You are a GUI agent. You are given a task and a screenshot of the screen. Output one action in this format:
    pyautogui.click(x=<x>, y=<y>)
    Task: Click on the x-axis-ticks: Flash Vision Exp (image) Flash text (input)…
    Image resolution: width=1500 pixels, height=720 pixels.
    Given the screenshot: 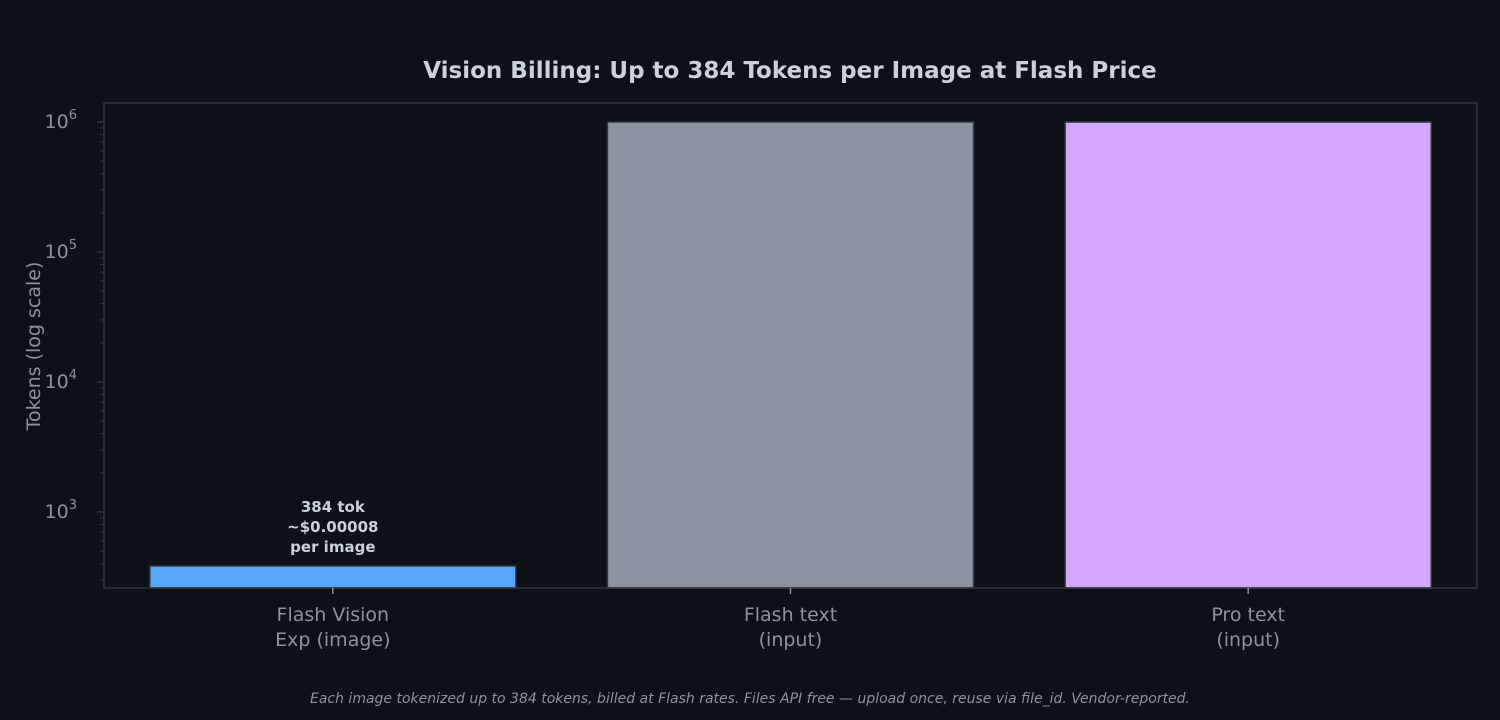 What is the action you would take?
    pyautogui.click(x=780, y=619)
    